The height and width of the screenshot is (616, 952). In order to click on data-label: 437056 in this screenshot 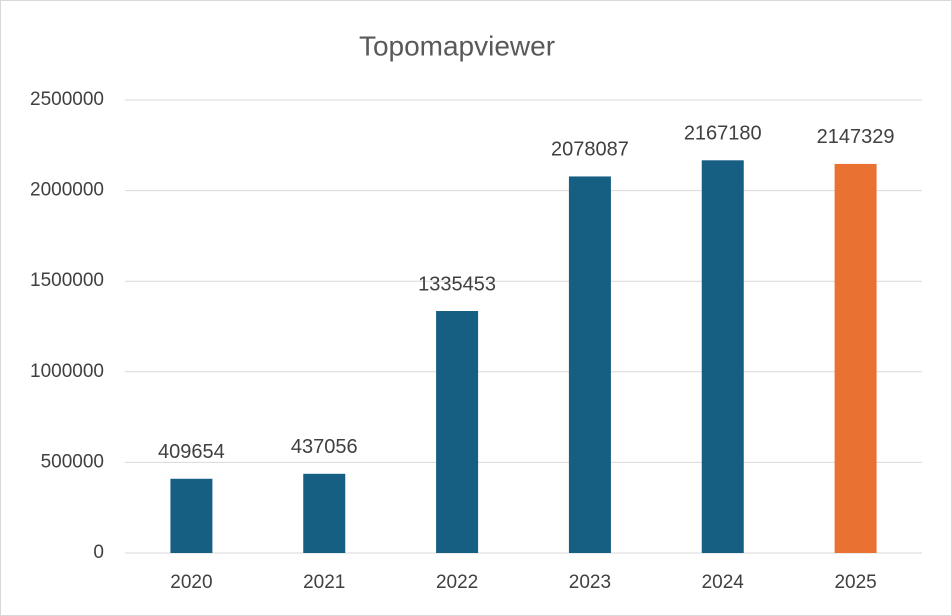, I will do `click(324, 447)`.